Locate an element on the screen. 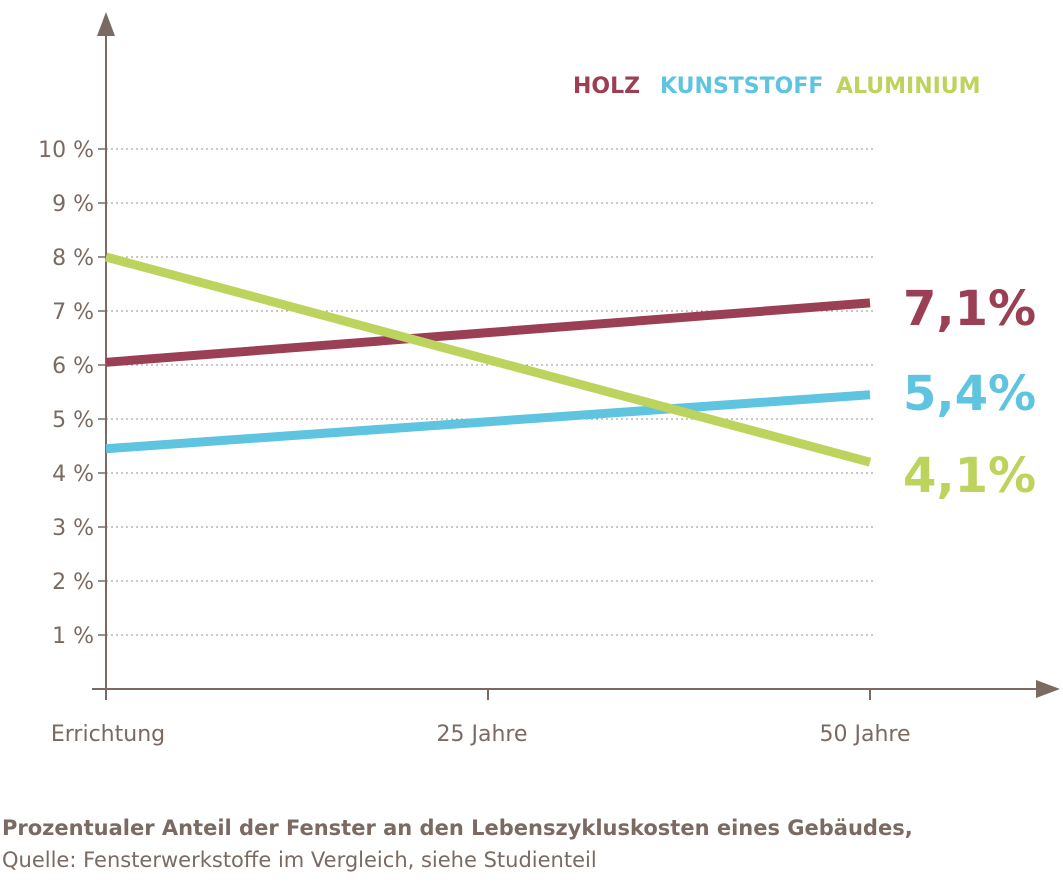  y-tick-label: 7 % is located at coordinates (73, 312).